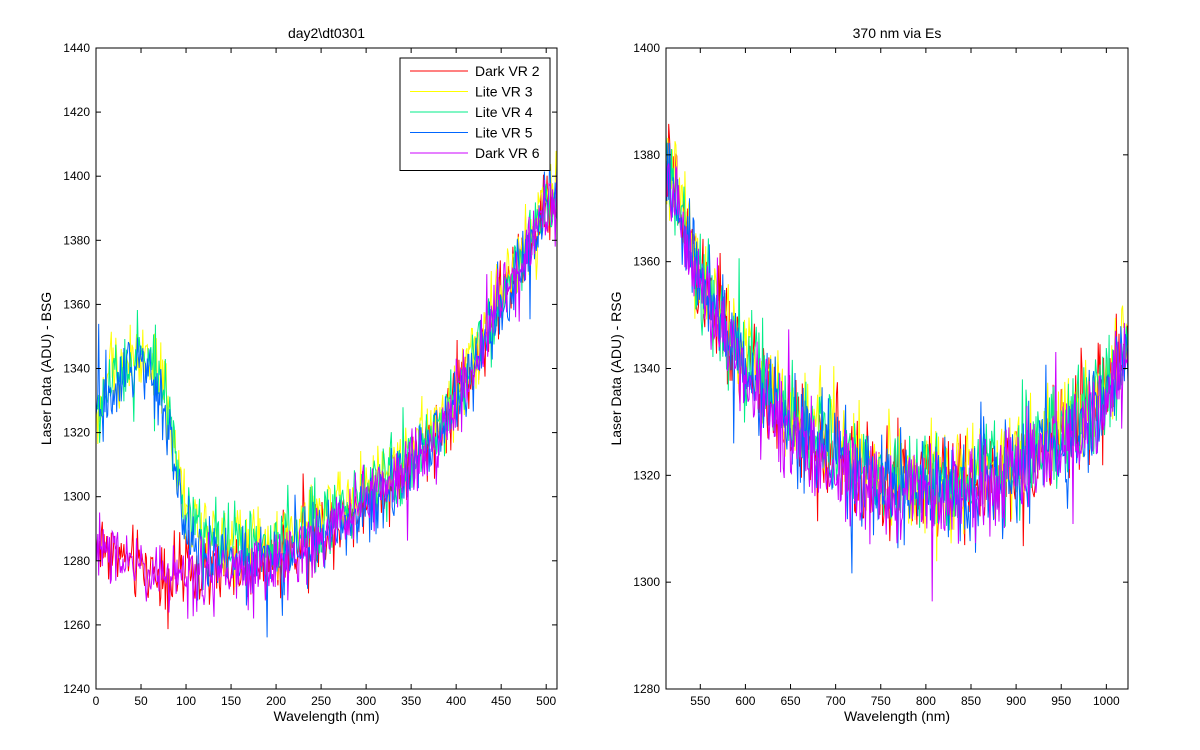  Describe the element at coordinates (546, 701) in the screenshot. I see `x-tick-label: 500` at that location.